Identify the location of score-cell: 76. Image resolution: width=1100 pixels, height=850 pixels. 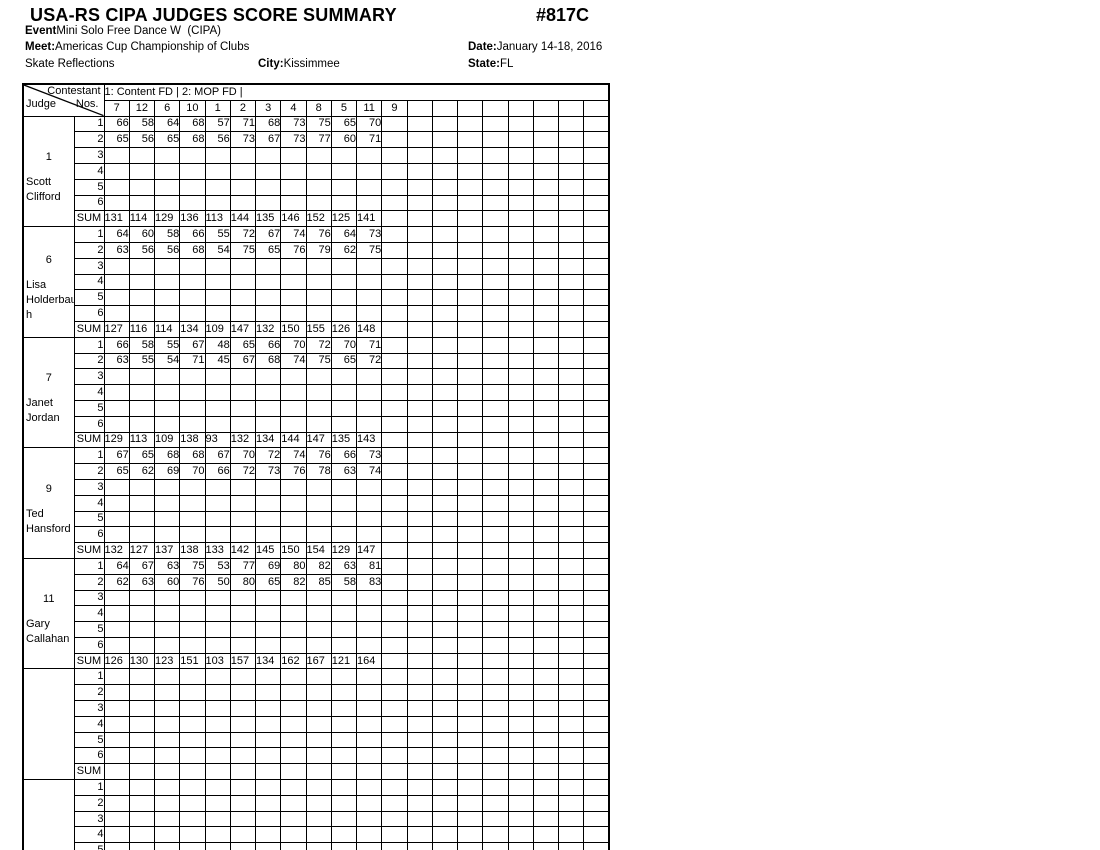
(192, 582).